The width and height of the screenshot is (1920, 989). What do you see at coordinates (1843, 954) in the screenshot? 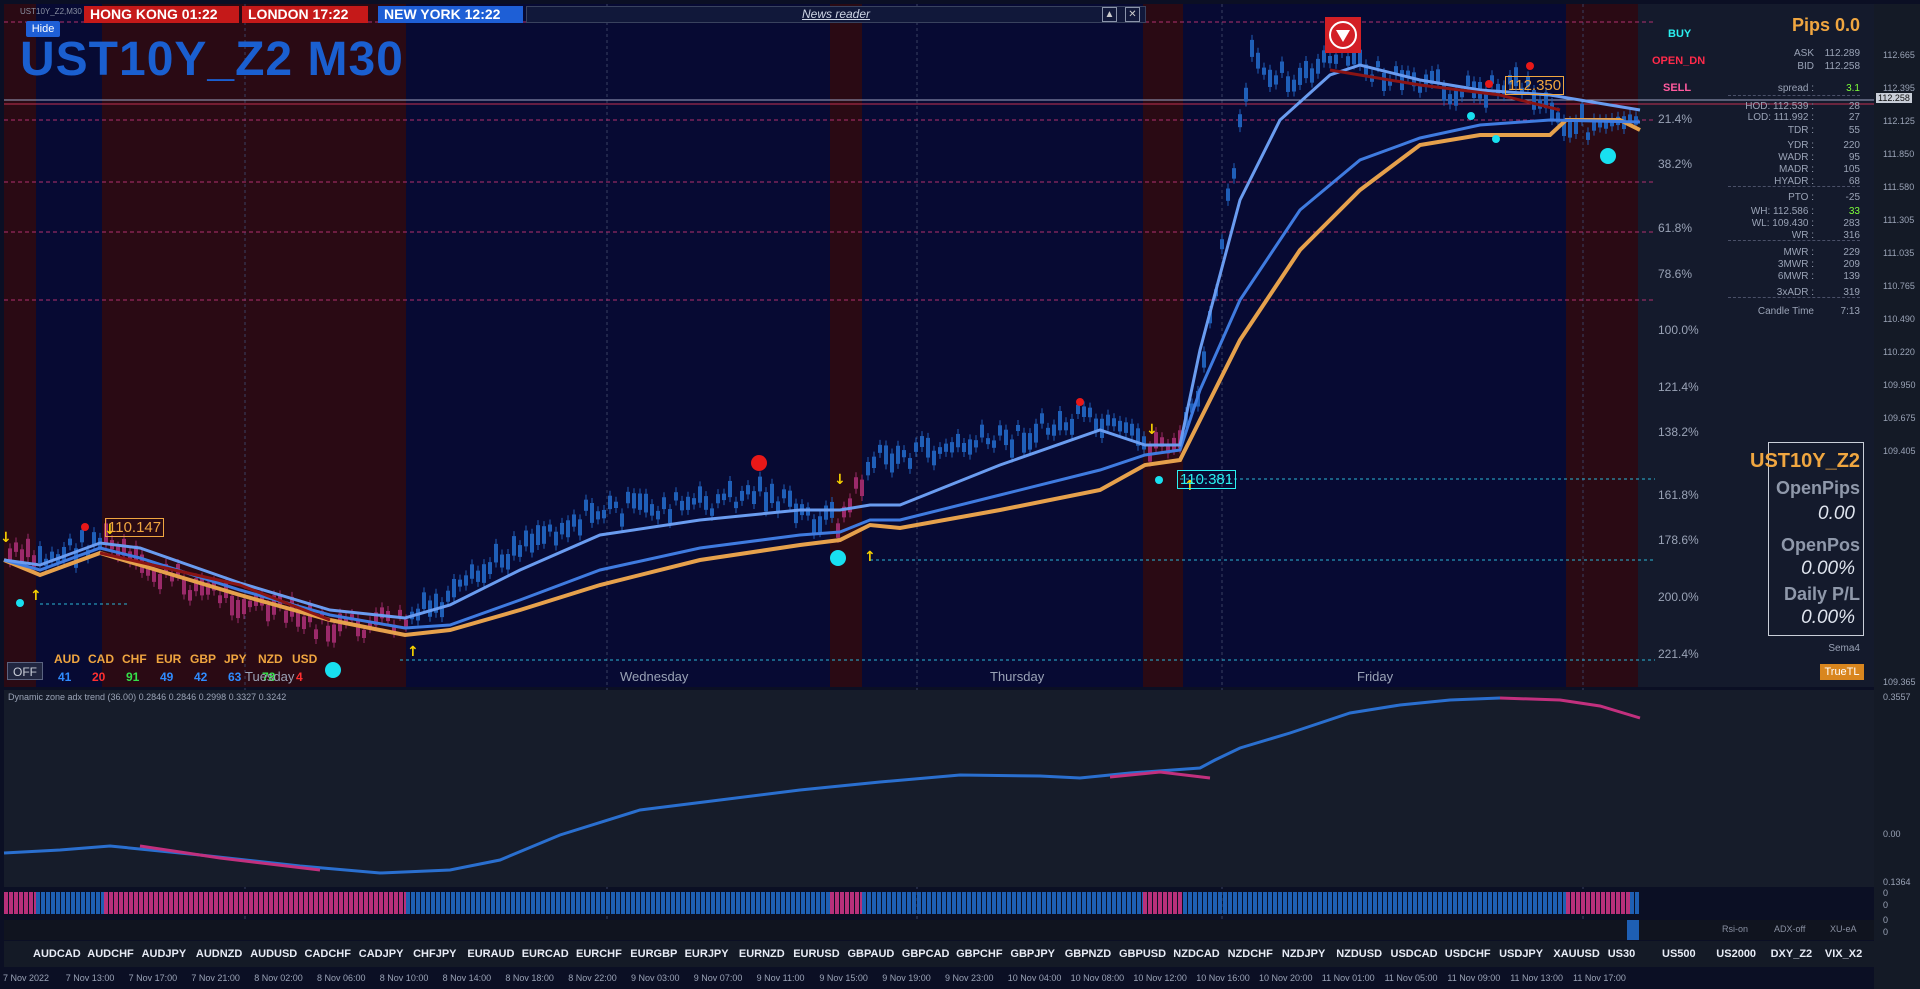
I see `pair-button: VIX_X2` at bounding box center [1843, 954].